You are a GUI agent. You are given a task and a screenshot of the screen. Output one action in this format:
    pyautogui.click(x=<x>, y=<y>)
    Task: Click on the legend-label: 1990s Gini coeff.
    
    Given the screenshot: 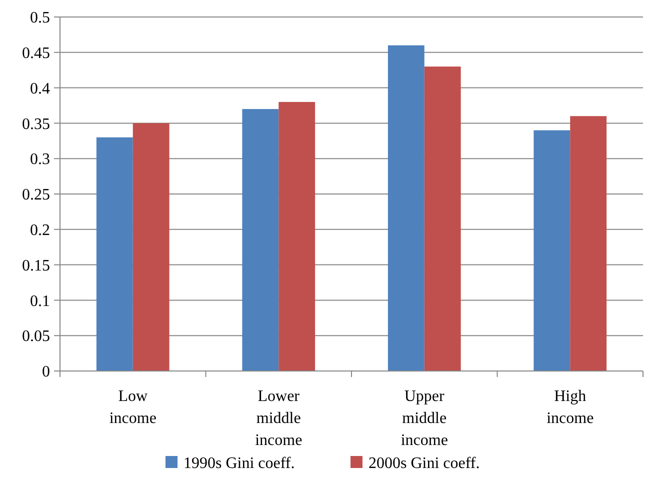 What is the action you would take?
    pyautogui.click(x=239, y=463)
    